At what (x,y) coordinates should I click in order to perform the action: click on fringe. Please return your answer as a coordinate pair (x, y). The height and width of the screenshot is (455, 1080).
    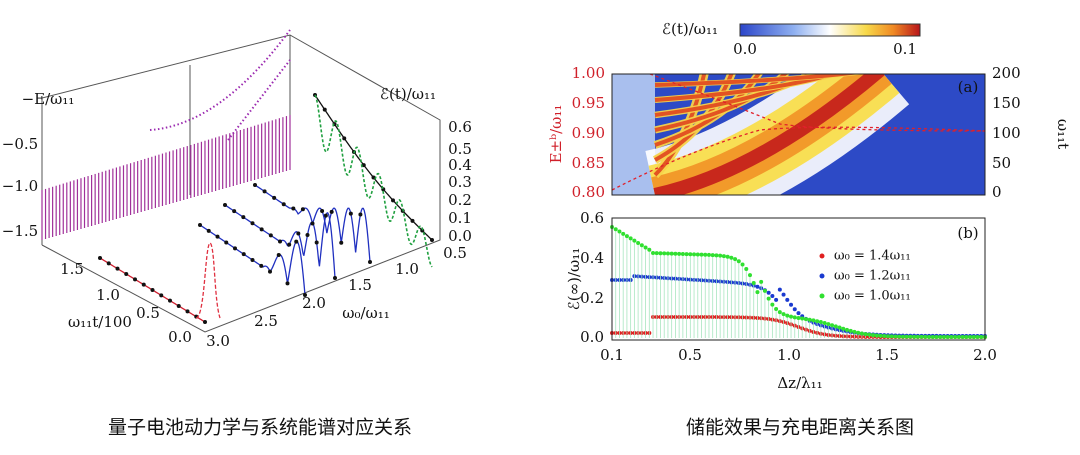
    Looking at the image, I should click on (769, 134).